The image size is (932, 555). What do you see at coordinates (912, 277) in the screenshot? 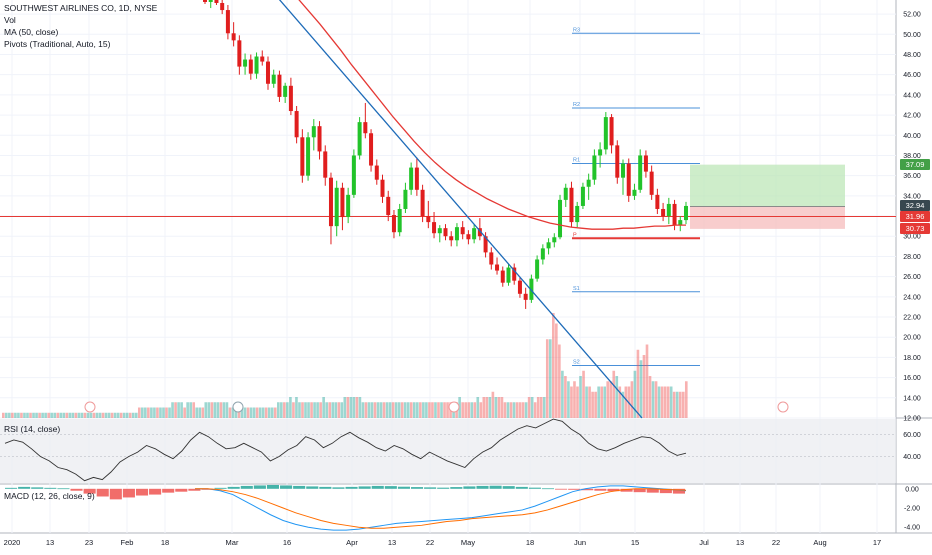
I see `y-tick-label: 26.00` at bounding box center [912, 277].